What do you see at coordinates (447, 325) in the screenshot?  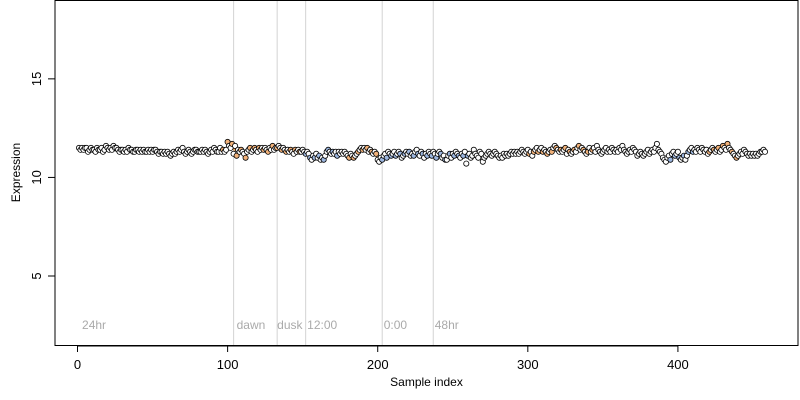 I see `time-annotation-label: 48hr` at bounding box center [447, 325].